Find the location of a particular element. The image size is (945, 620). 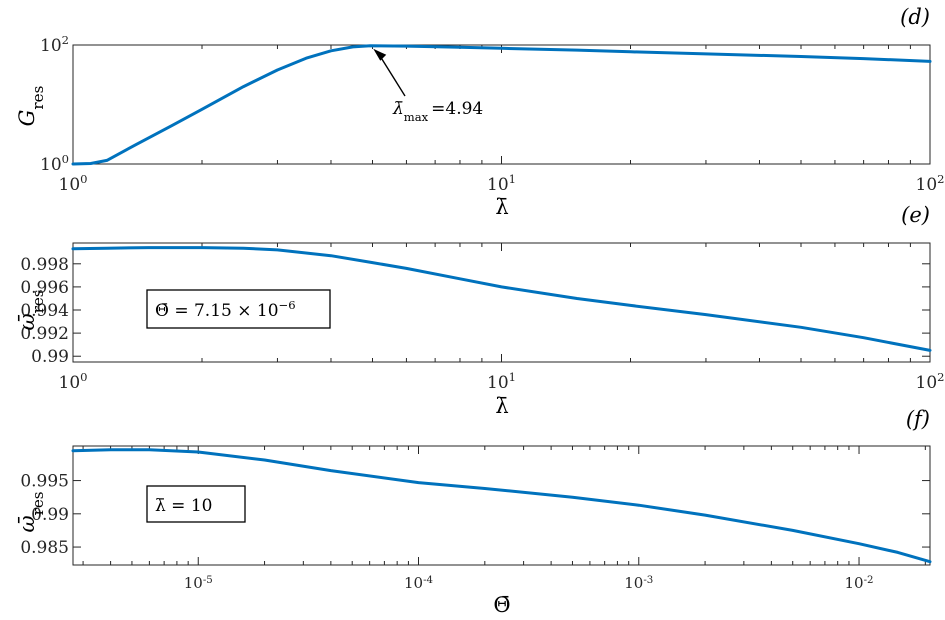

y-tick-label: 0.992 is located at coordinates (44, 334).